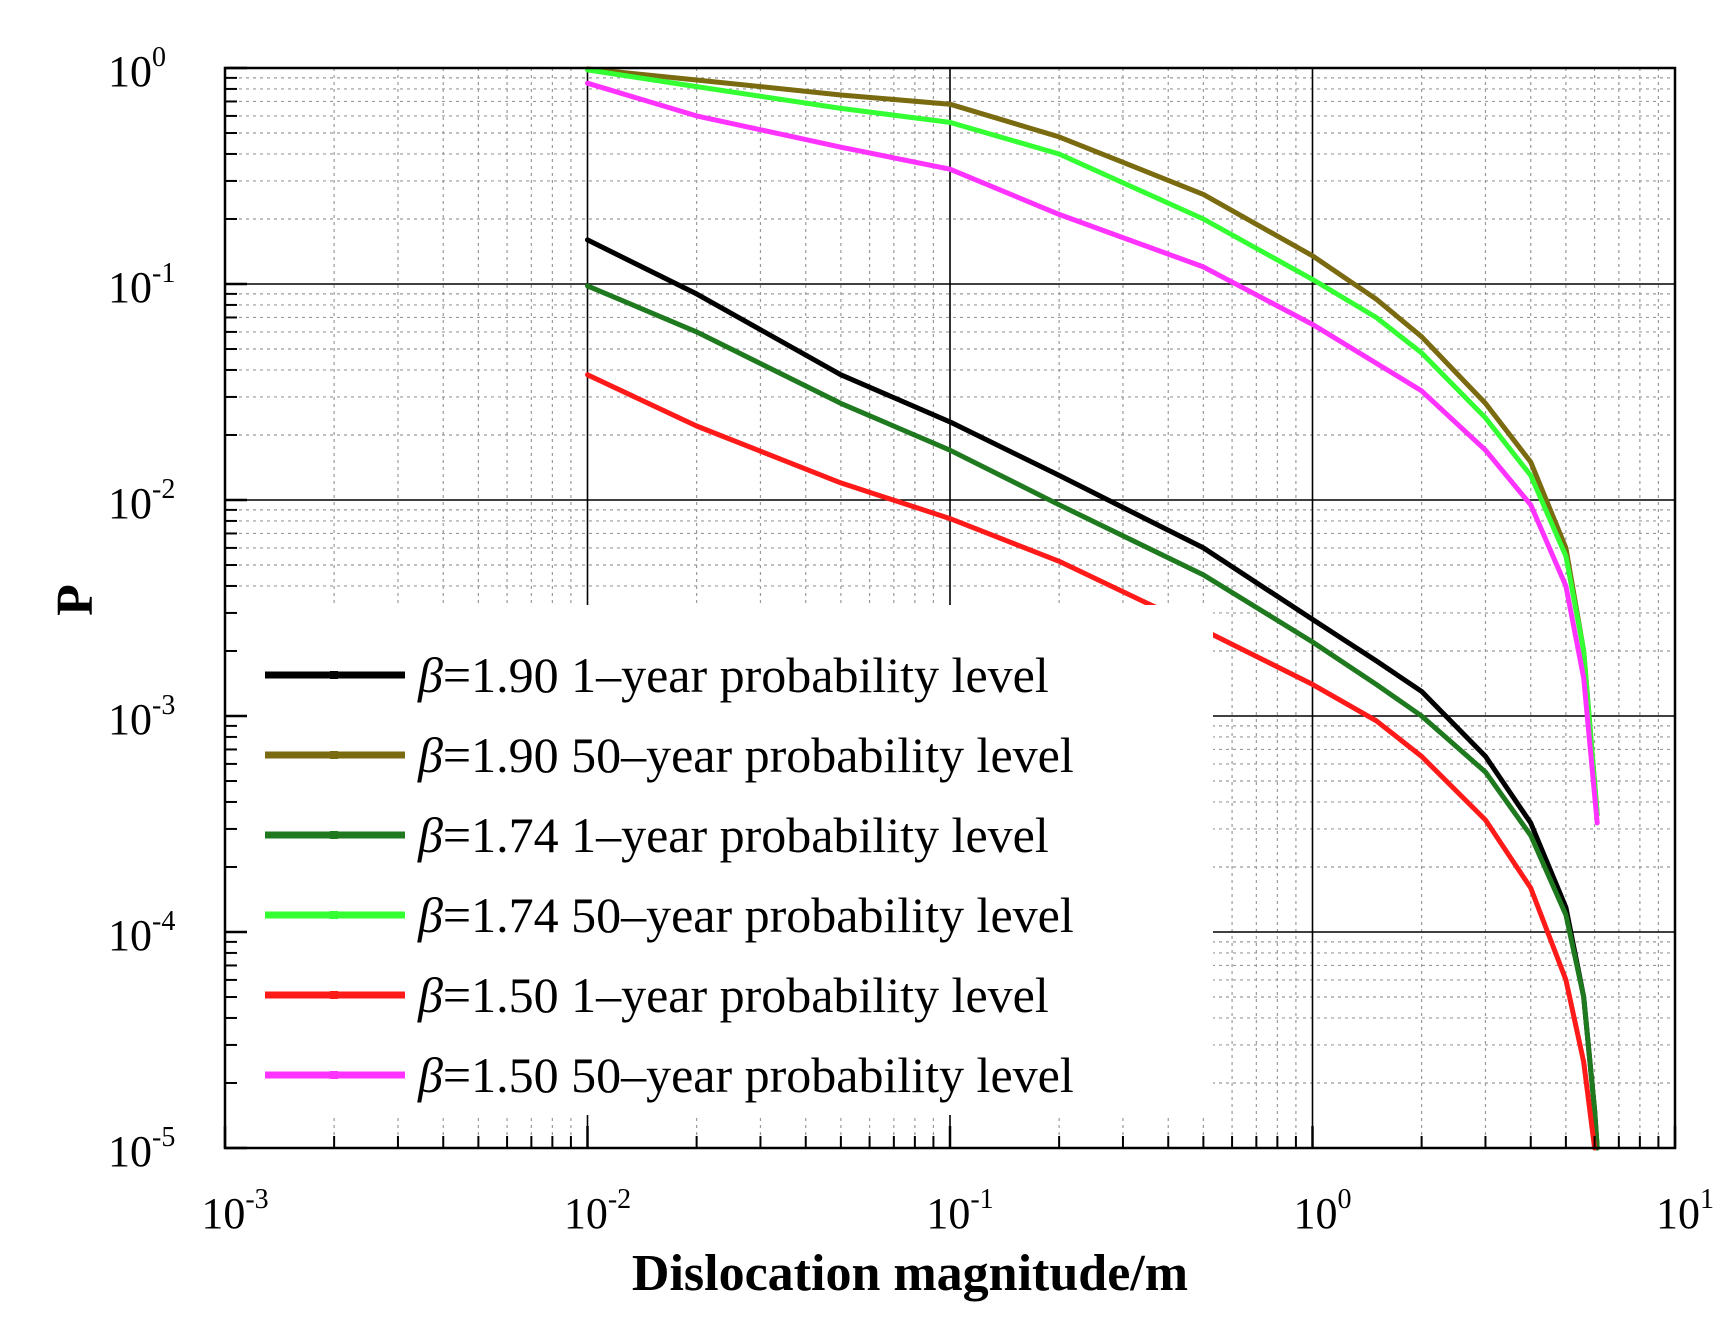 The width and height of the screenshot is (1727, 1331). I want to click on x-axis-title: Dislocation magnitude/m, so click(910, 1273).